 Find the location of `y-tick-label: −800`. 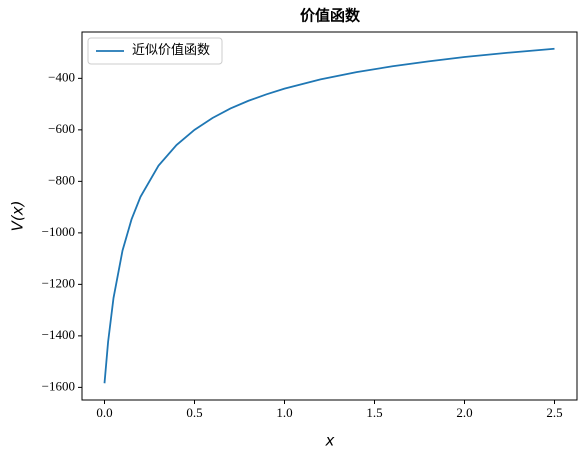

y-tick-label: −800 is located at coordinates (61, 179).